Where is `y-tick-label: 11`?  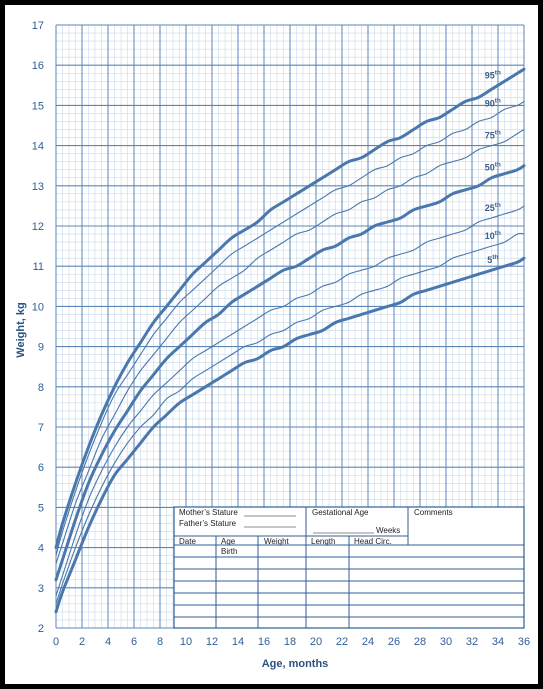 y-tick-label: 11 is located at coordinates (38, 267).